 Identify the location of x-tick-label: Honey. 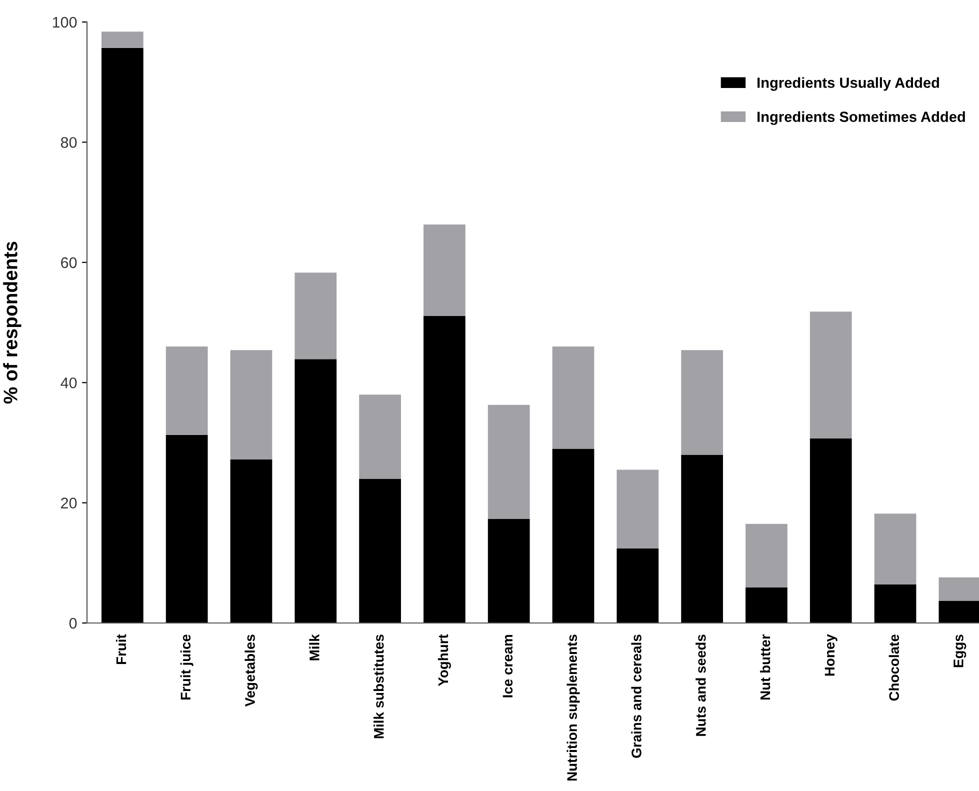
(831, 655).